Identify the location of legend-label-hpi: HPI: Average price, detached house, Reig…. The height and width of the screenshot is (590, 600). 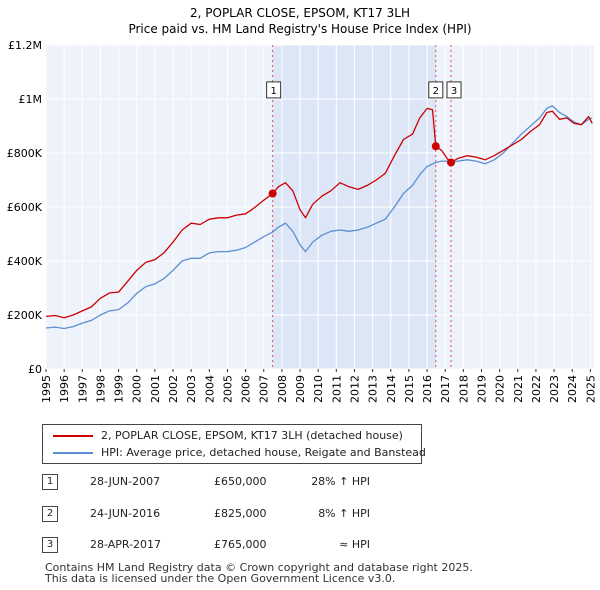
(263, 452).